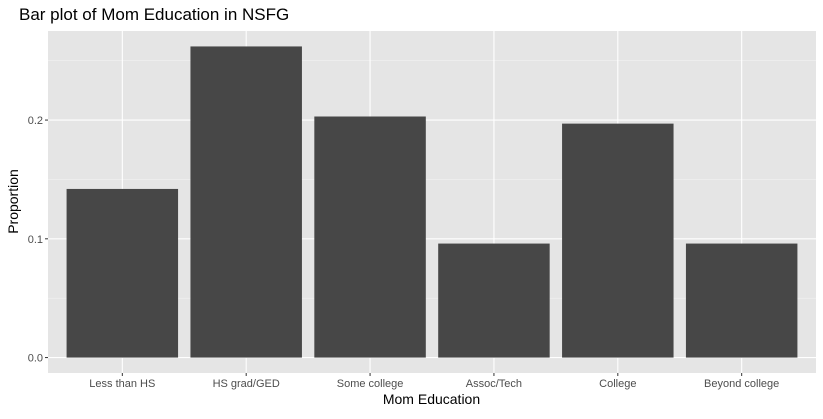 The height and width of the screenshot is (419, 823). Describe the element at coordinates (617, 384) in the screenshot. I see `x-tick-label: College` at that location.